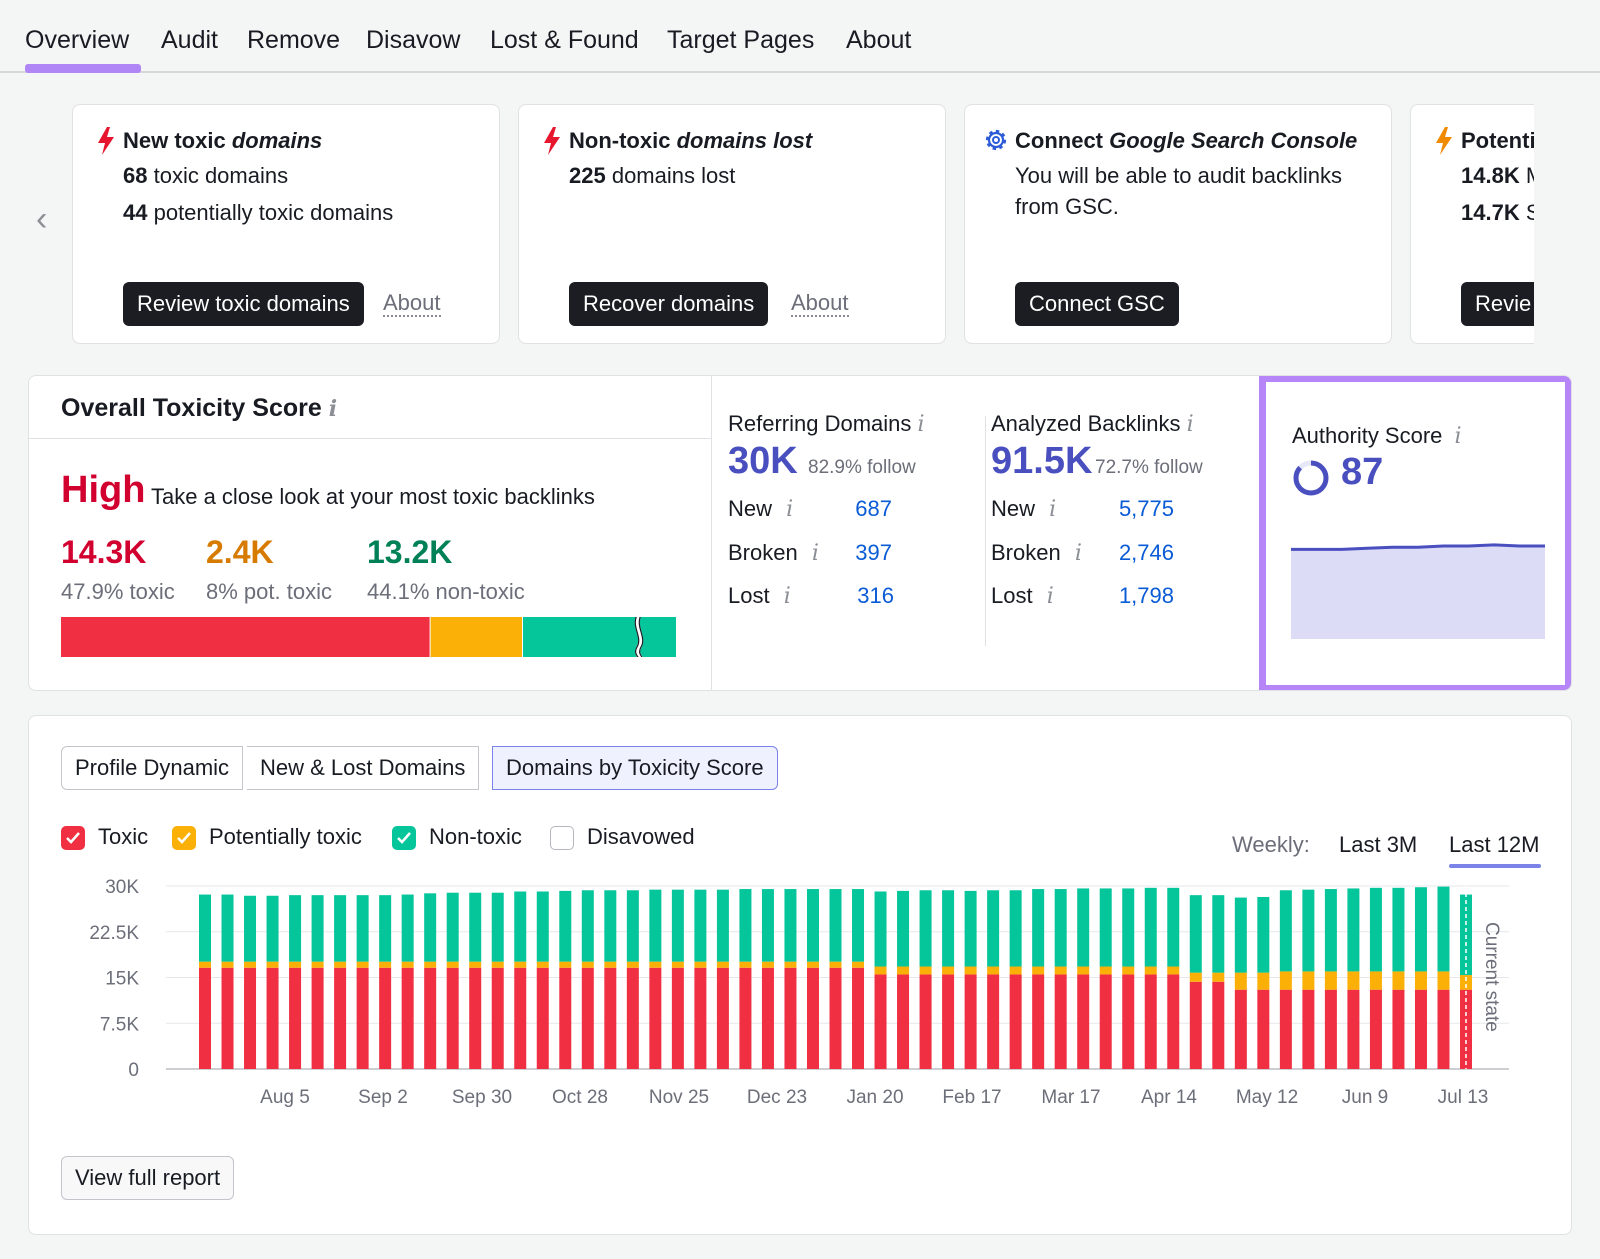 The height and width of the screenshot is (1259, 1600). What do you see at coordinates (873, 508) in the screenshot?
I see `ref-new-value: 687` at bounding box center [873, 508].